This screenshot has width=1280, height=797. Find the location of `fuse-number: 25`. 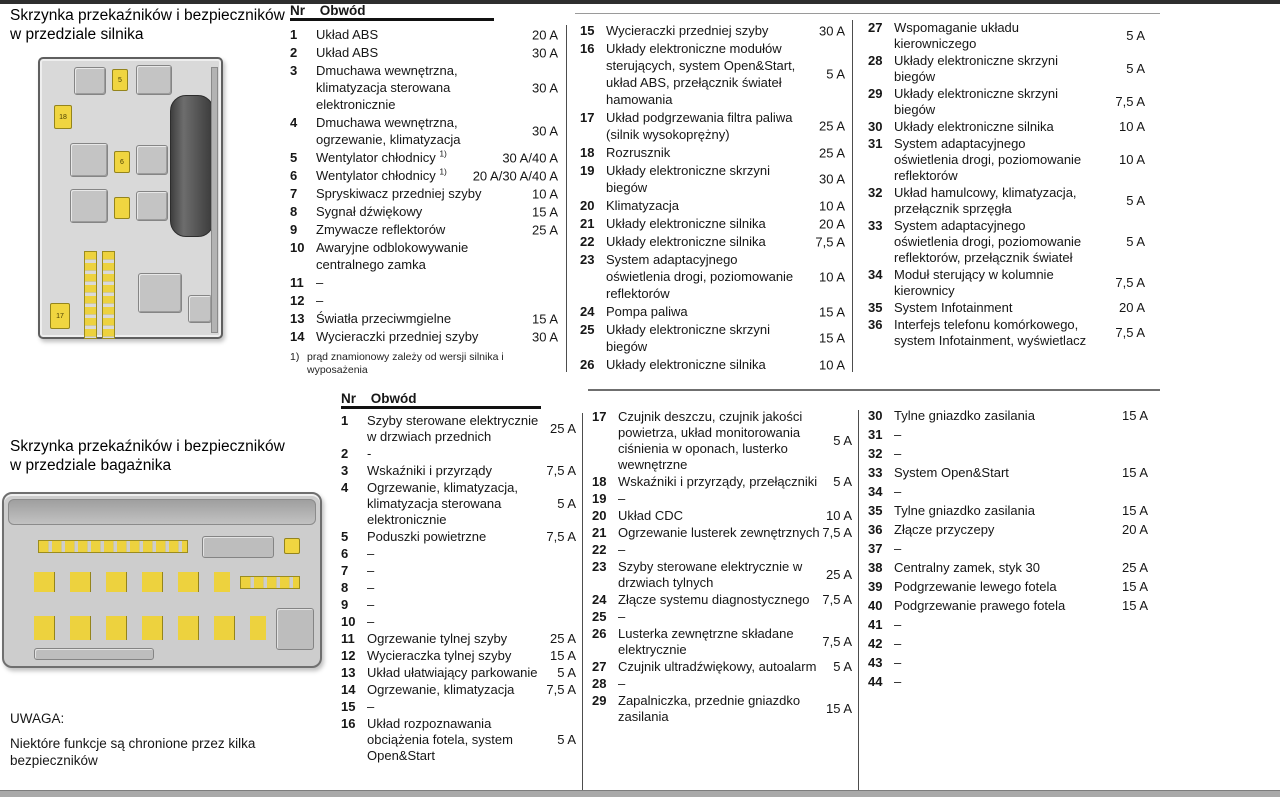

fuse-number: 25 is located at coordinates (587, 329).